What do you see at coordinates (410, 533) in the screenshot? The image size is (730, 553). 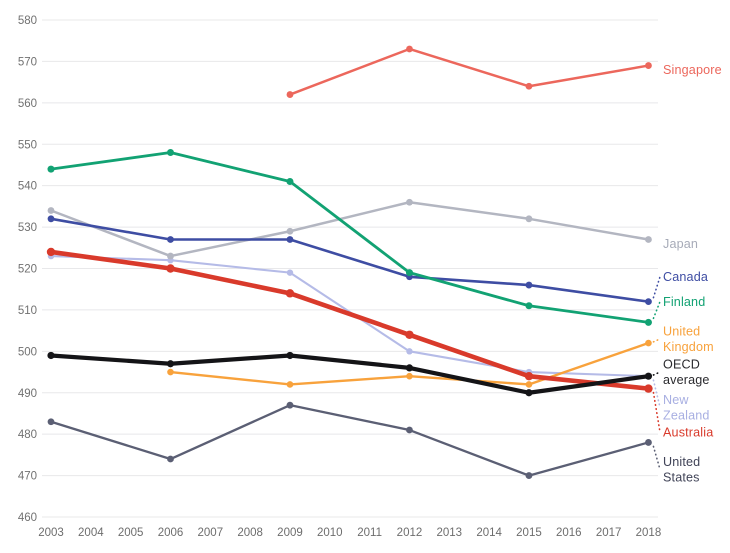 I see `x-tick-label: 2012` at bounding box center [410, 533].